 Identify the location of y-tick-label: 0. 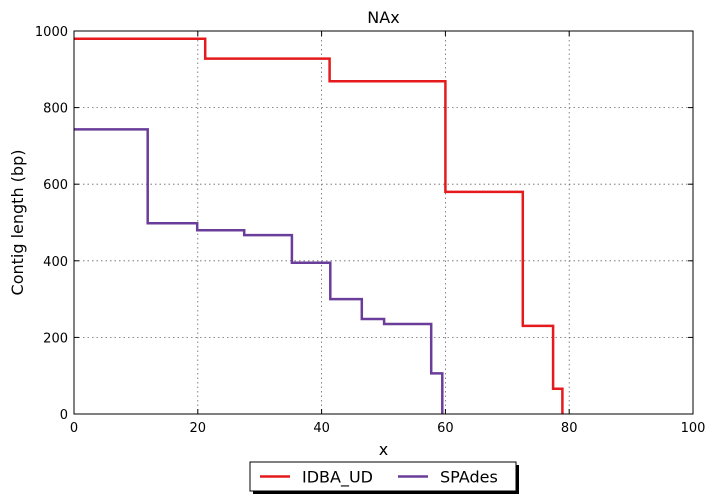
(64, 415).